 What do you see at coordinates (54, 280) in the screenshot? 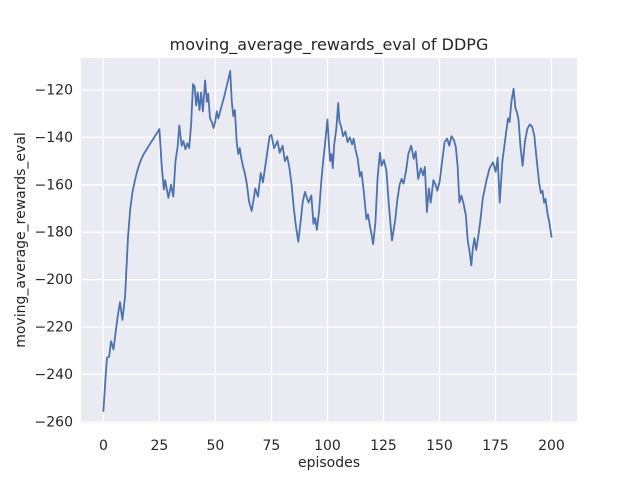
I see `y-tick-label: −200` at bounding box center [54, 280].